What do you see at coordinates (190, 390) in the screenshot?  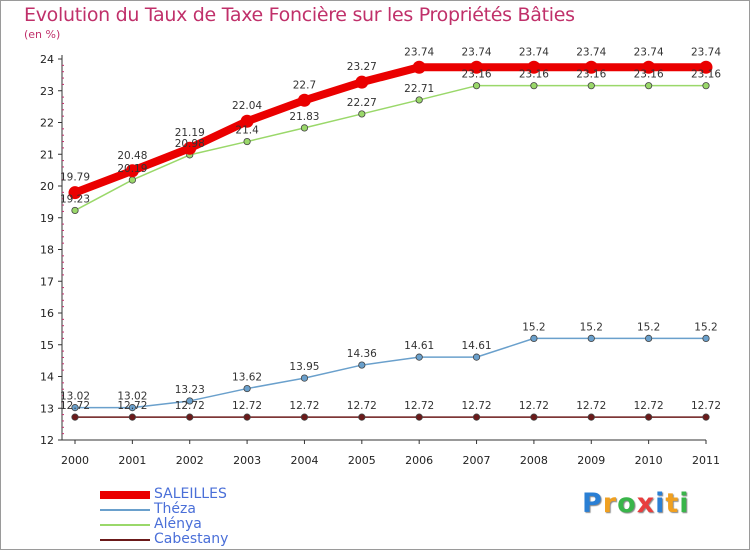 I see `data-label-th-za: 13.23` at bounding box center [190, 390].